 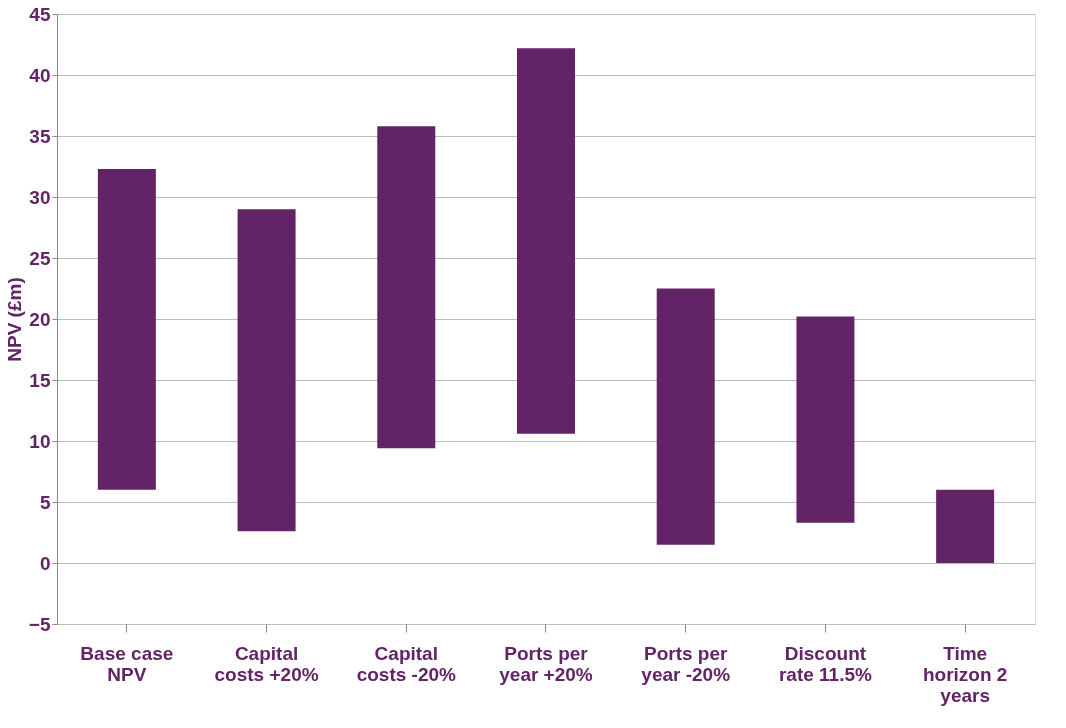 What do you see at coordinates (266, 663) in the screenshot?
I see `x-tick-label: Capital costs +20%` at bounding box center [266, 663].